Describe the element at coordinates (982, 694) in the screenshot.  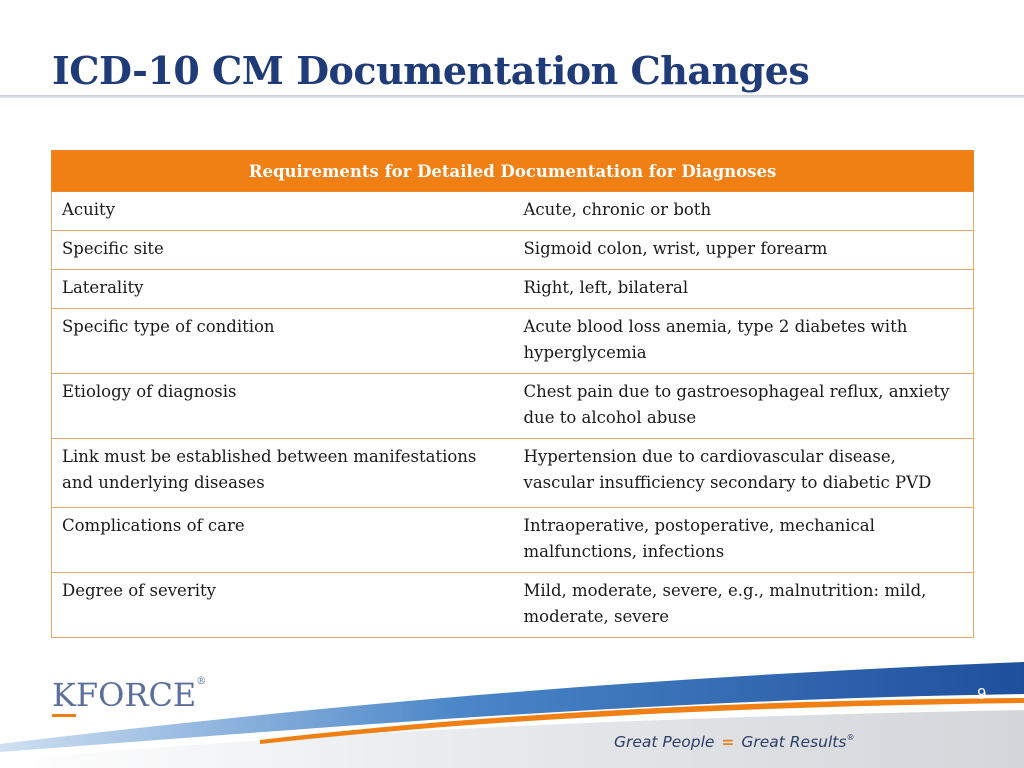
I see `page-number: 9` at that location.